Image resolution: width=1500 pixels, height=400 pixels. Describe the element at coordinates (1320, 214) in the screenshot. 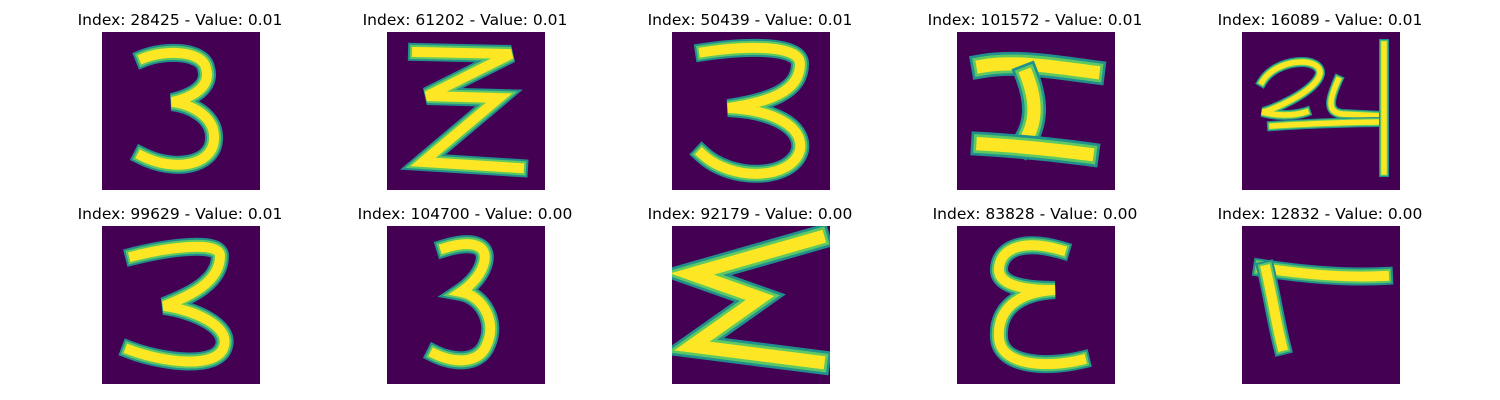

I see `tile-title: Index: 12832 - Value: 0.00` at that location.